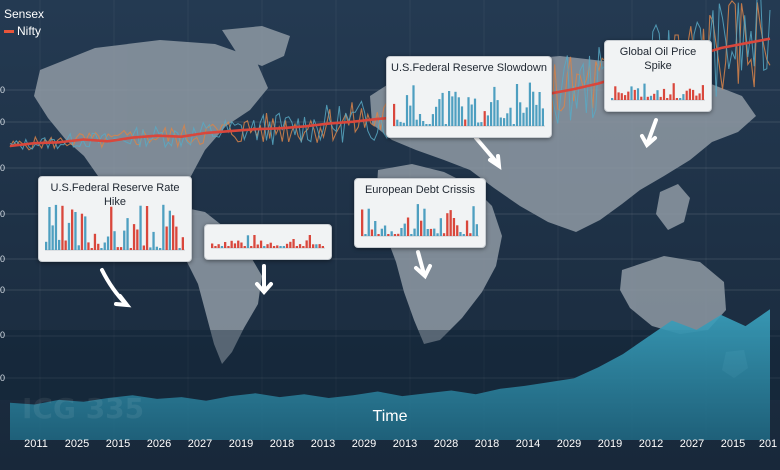 The image size is (780, 470). Describe the element at coordinates (364, 444) in the screenshot. I see `x-tick-label: 2029` at that location.